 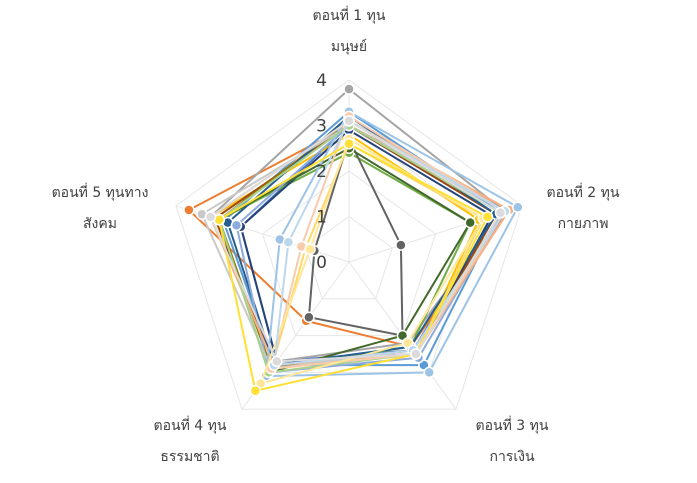 I want to click on category-label-line: ตอนที่ 3 ทุน, so click(x=512, y=425).